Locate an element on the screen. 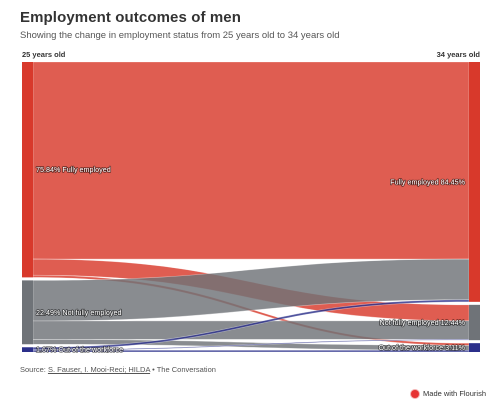 Image resolution: width=502 pixels, height=403 pixels. node-right-full is located at coordinates (474, 182).